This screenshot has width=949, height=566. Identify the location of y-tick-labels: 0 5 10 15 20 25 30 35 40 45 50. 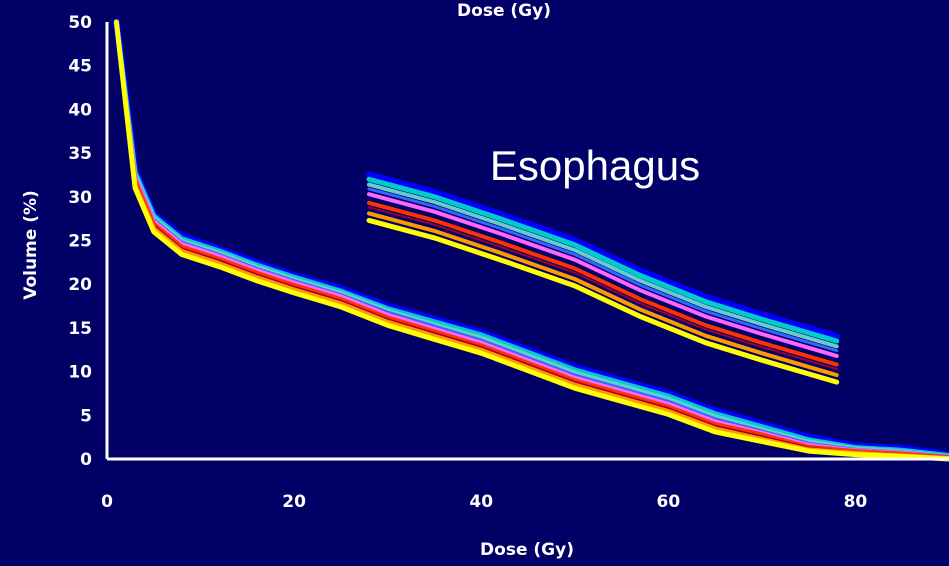
(80, 241).